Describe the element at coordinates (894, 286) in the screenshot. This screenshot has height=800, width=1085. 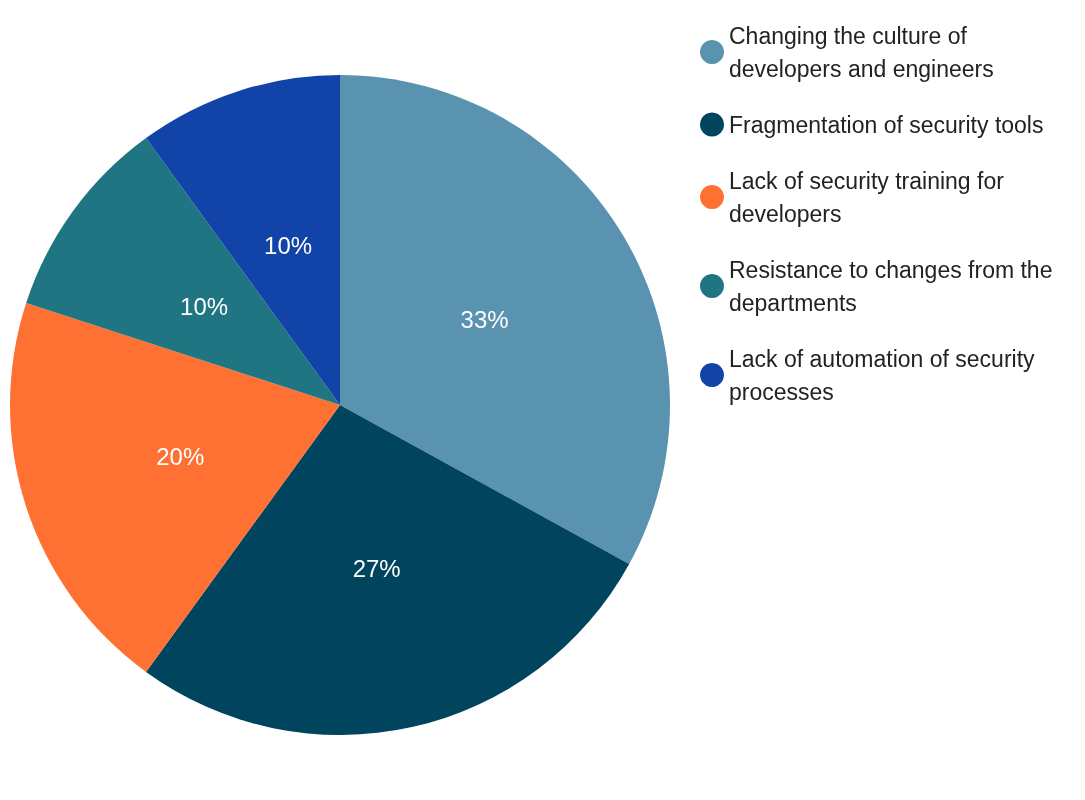
I see `legend-label: Resistance to changes from the departments` at that location.